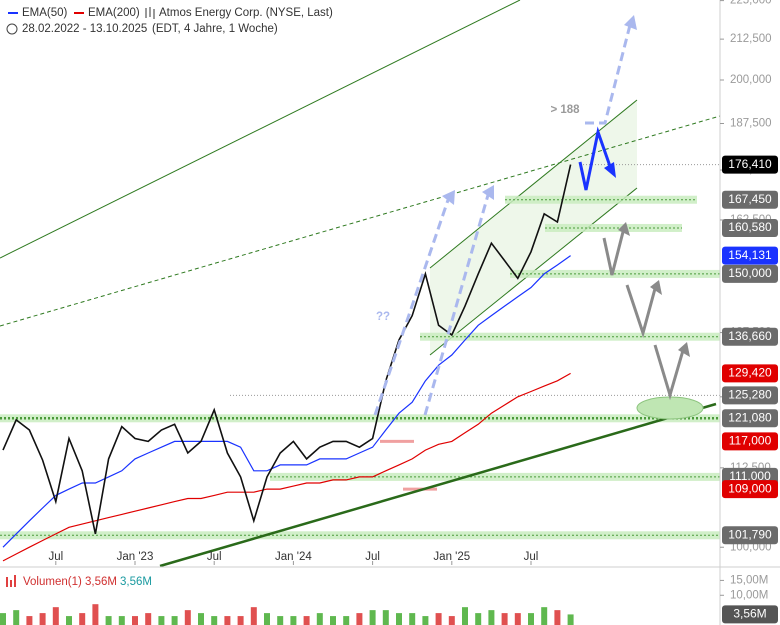 This screenshot has width=780, height=625. Describe the element at coordinates (101, 582) in the screenshot. I see `volume-current: 3,56M` at that location.